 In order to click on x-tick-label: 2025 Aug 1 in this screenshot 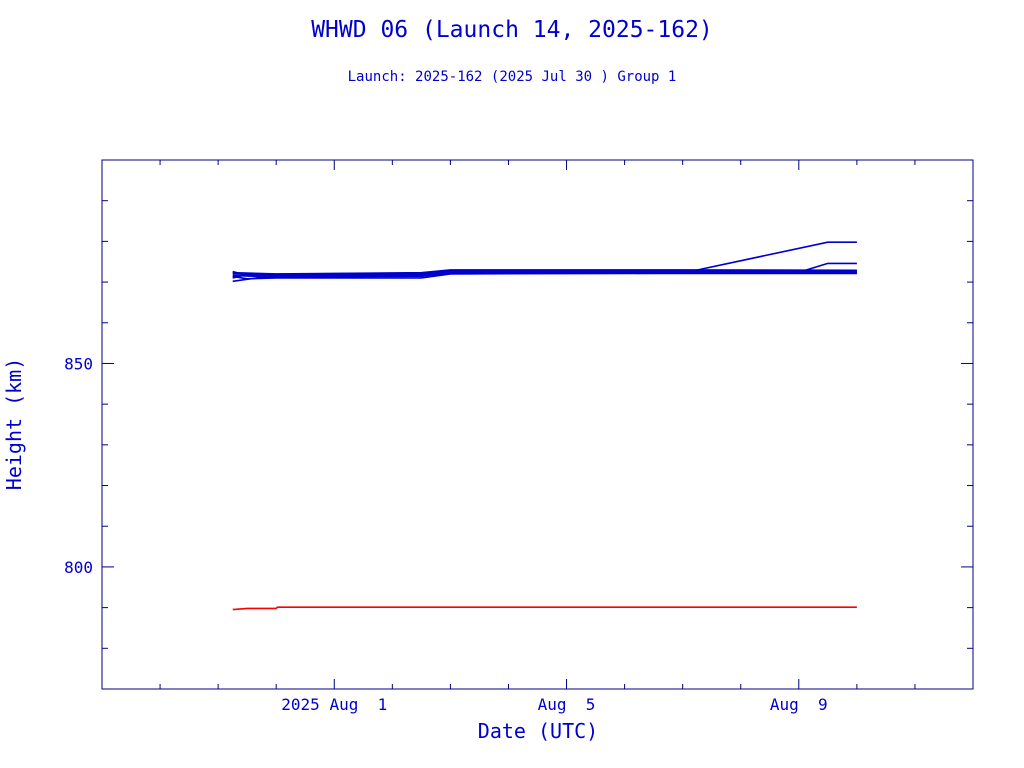, I will do `click(334, 704)`.